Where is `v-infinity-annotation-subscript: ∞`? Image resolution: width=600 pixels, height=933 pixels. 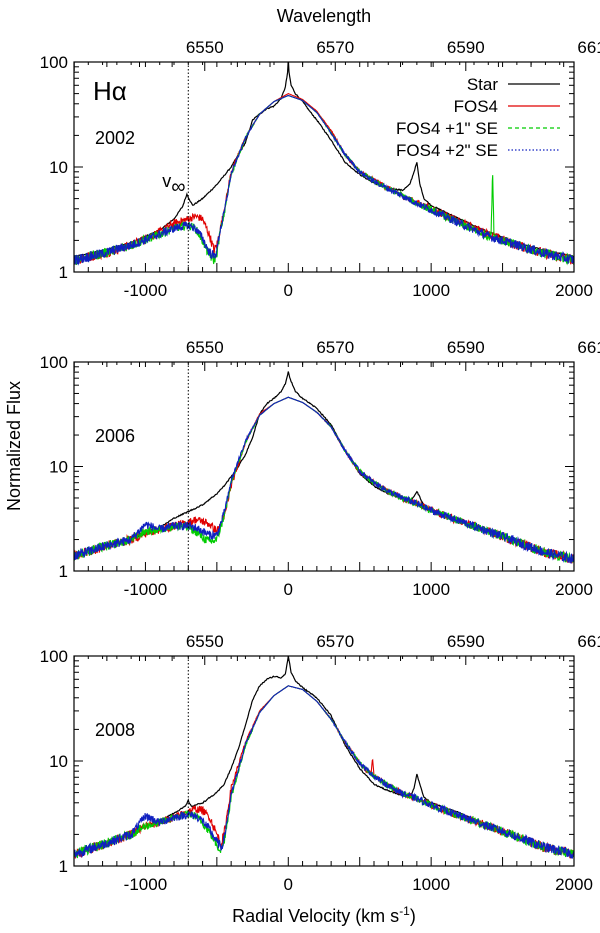
v-infinity-annotation-subscript: ∞ is located at coordinates (178, 187).